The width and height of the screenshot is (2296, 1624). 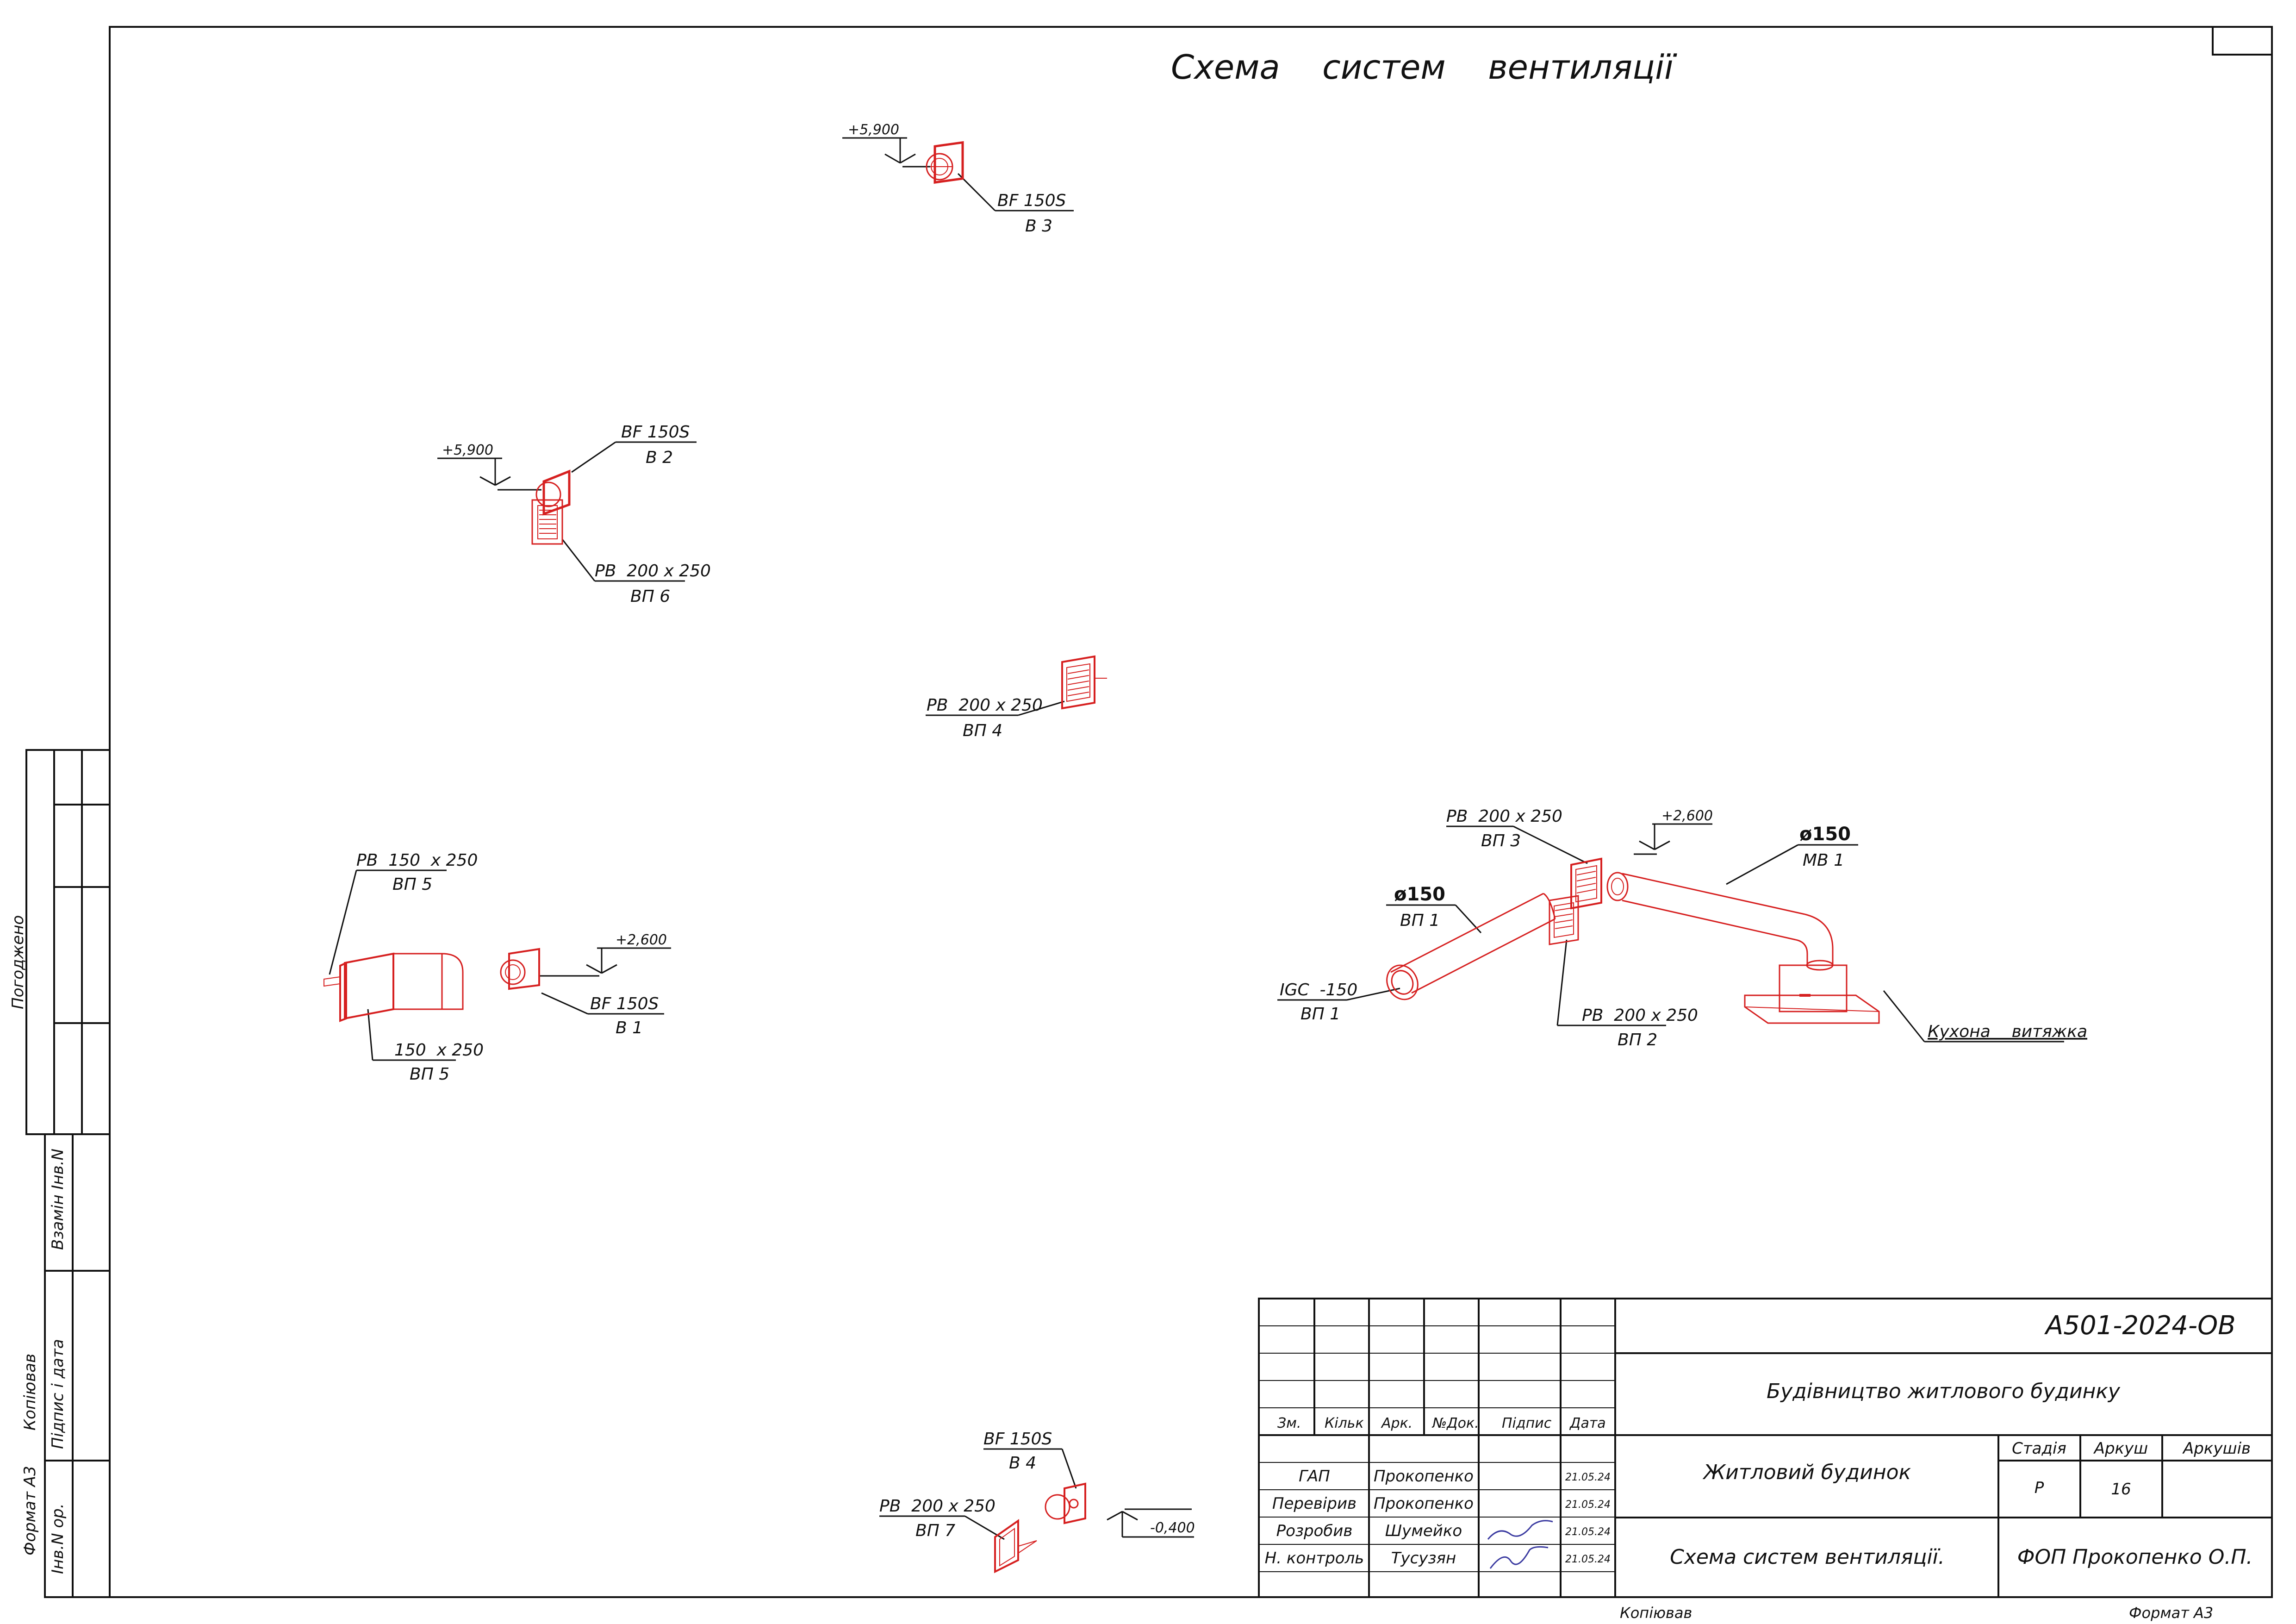 I want to click on label-duct-top: 150 х 250, so click(x=439, y=1050).